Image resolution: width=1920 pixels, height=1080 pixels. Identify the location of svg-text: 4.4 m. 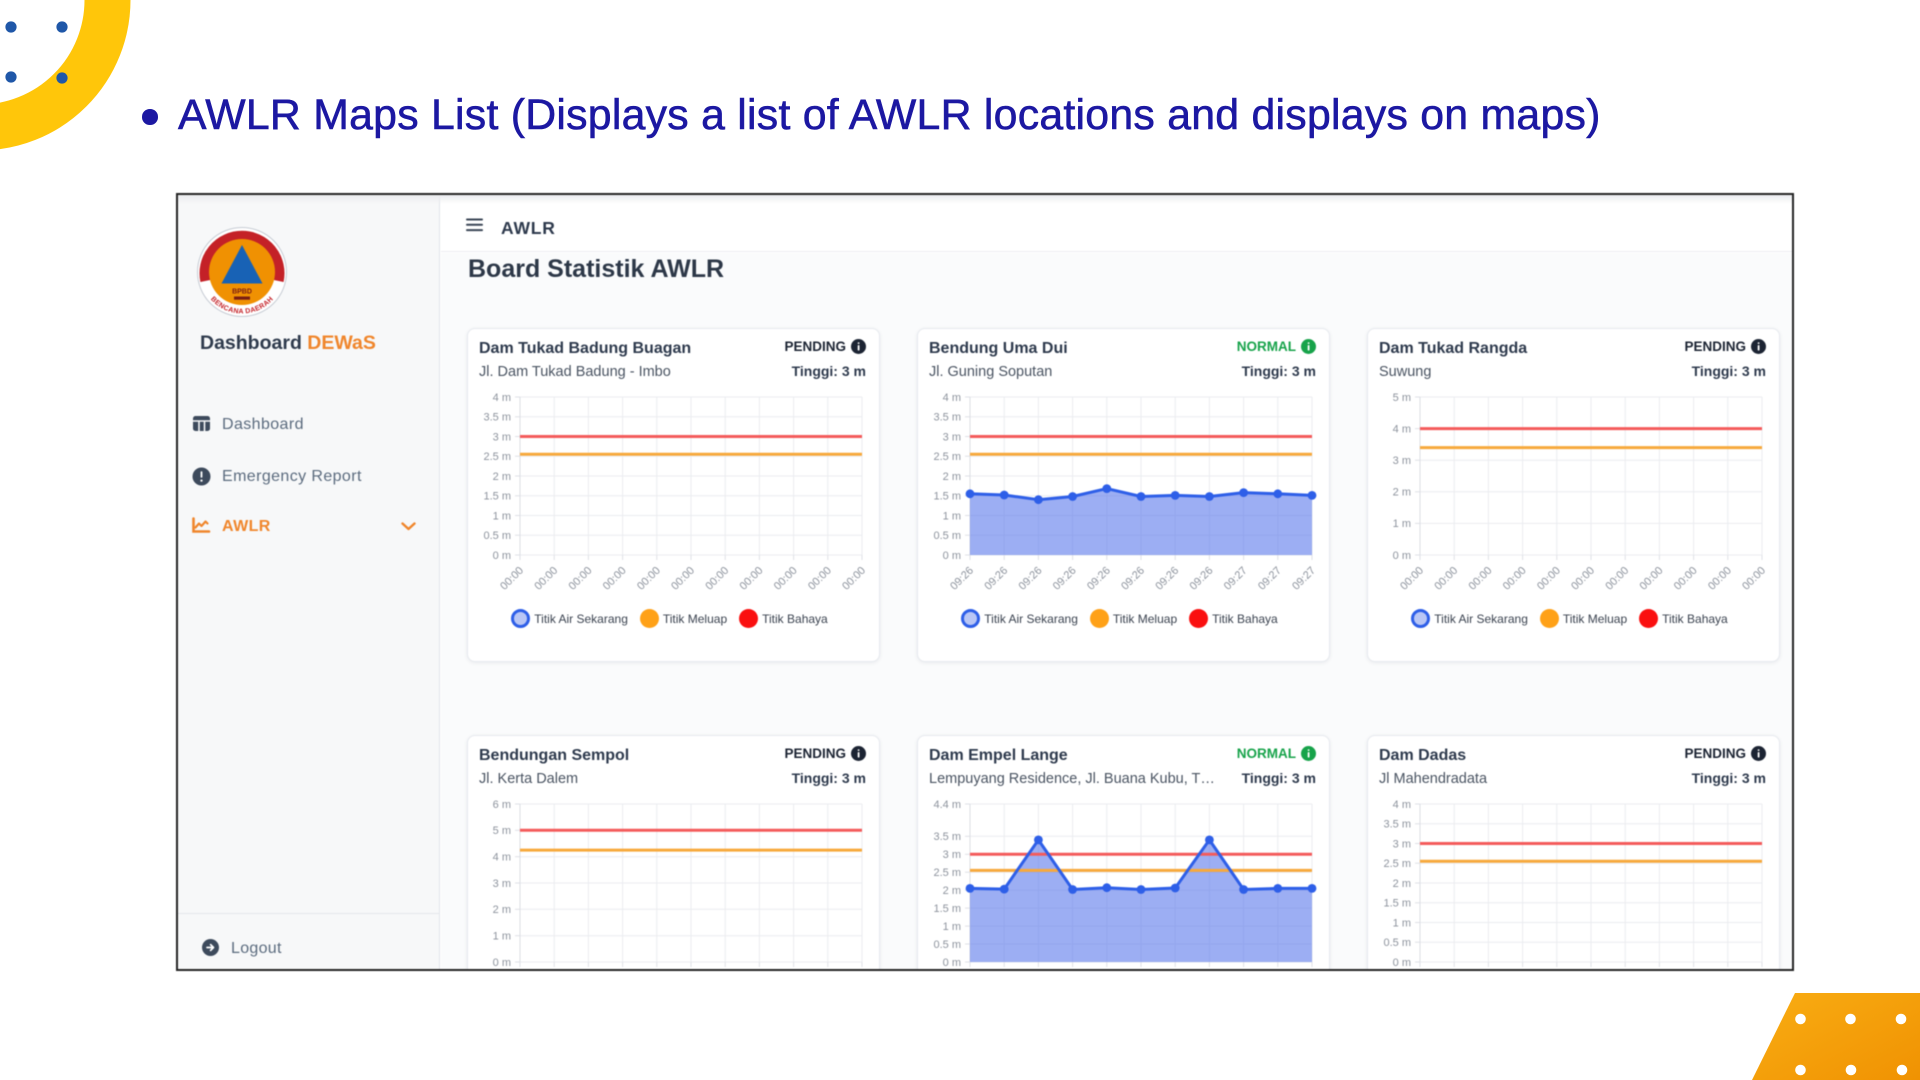
(947, 805).